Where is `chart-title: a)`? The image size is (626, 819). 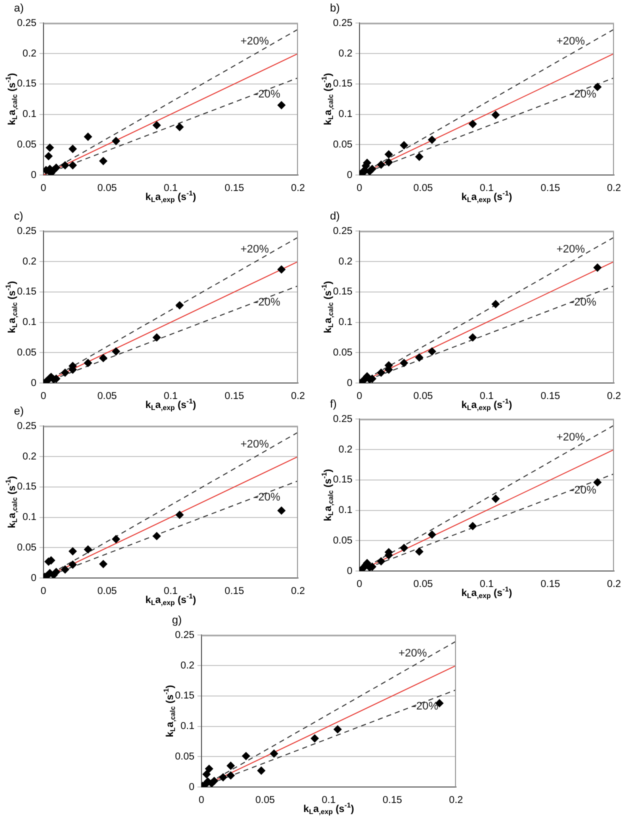
chart-title: a) is located at coordinates (19, 8).